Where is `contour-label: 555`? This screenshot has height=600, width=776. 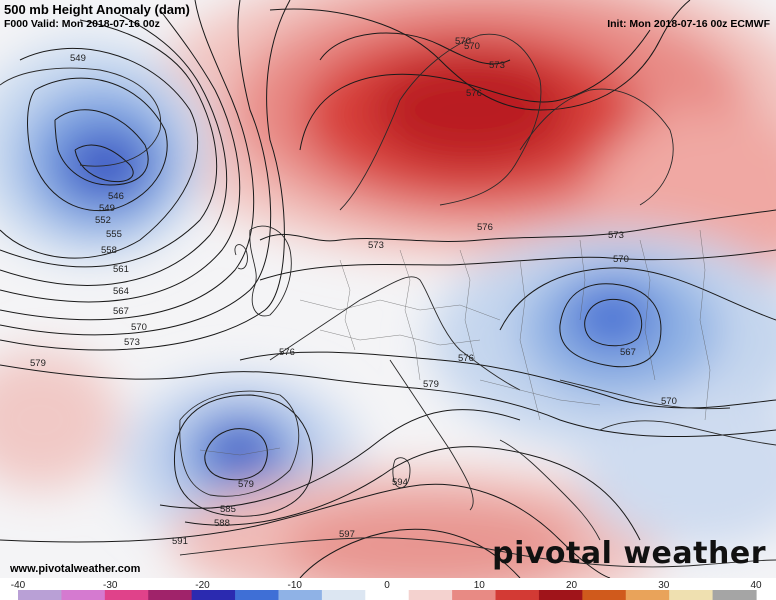
contour-label: 555 is located at coordinates (114, 234).